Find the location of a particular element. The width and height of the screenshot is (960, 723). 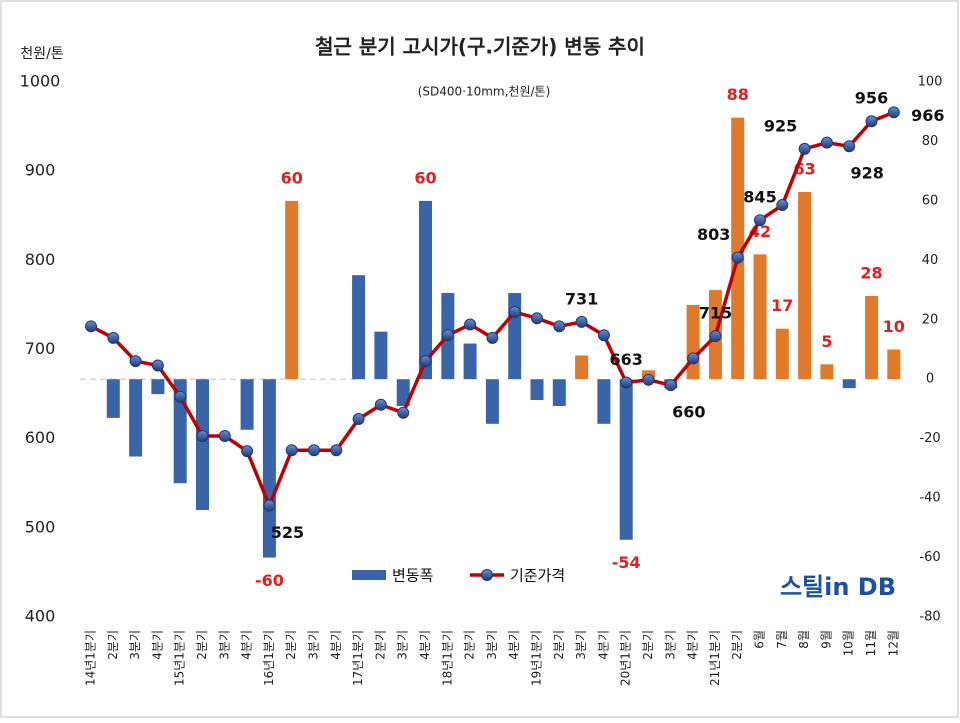

line-value-label: 925 is located at coordinates (780, 125).